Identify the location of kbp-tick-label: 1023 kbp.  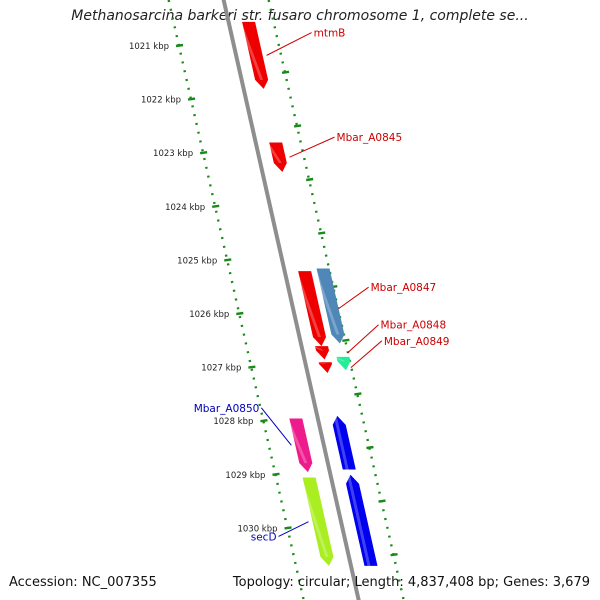
(173, 154).